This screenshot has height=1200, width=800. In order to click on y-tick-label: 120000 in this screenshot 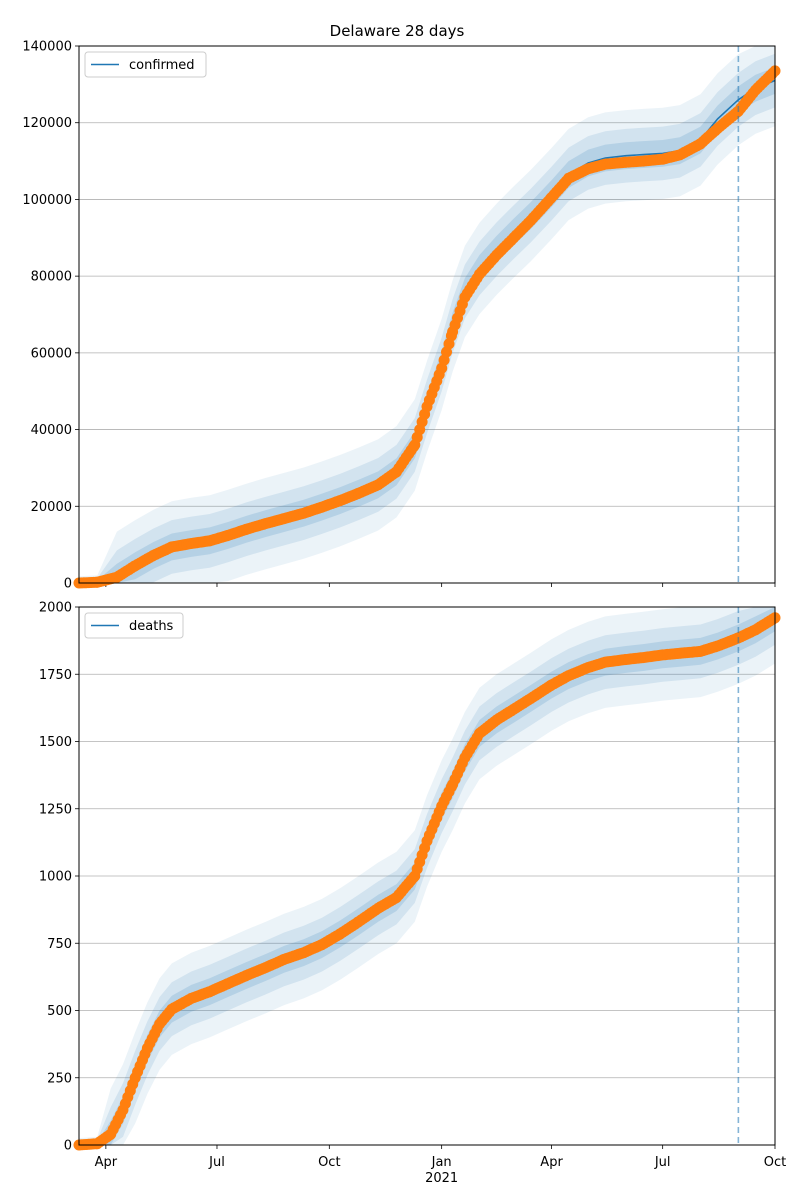, I will do `click(47, 123)`.